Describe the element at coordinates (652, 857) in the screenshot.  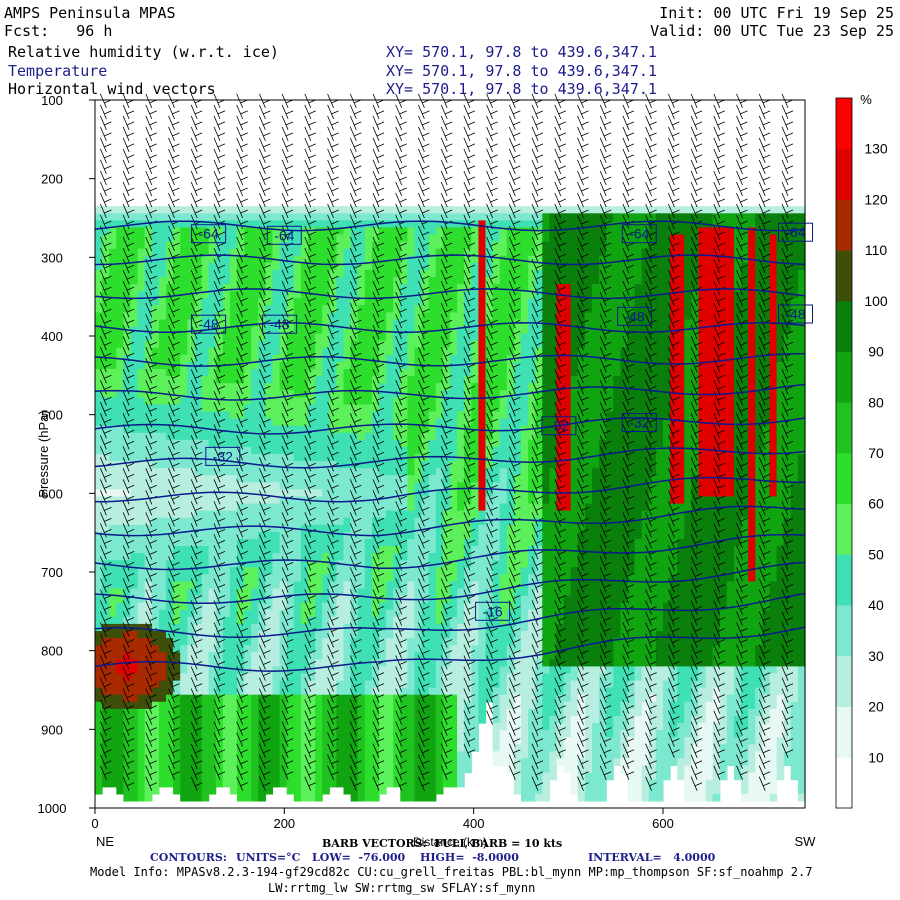
I see `contours-interval: INTERVAL= 4.0000` at that location.